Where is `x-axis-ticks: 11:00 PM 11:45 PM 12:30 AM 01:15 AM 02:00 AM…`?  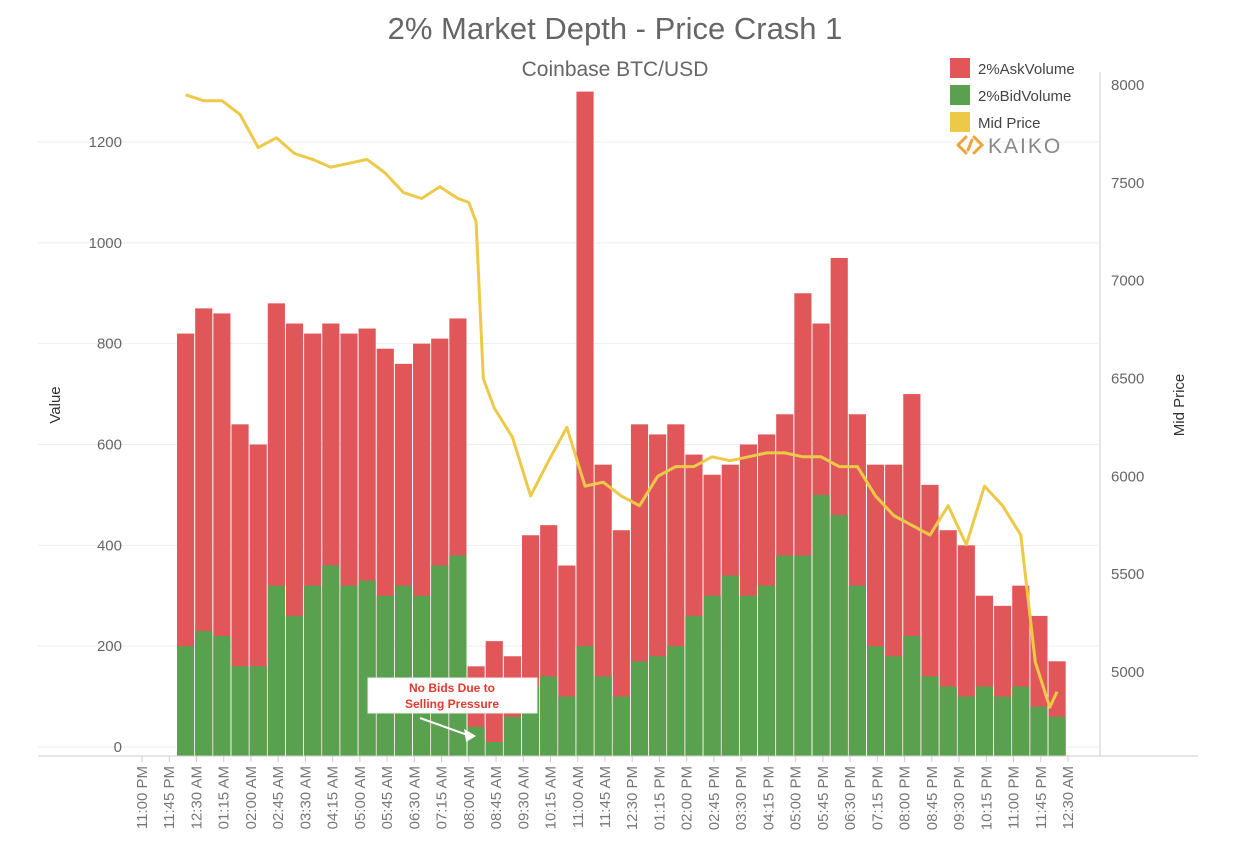 x-axis-ticks: 11:00 PM 11:45 PM 12:30 AM 01:15 AM 02:00 AM… is located at coordinates (605, 793).